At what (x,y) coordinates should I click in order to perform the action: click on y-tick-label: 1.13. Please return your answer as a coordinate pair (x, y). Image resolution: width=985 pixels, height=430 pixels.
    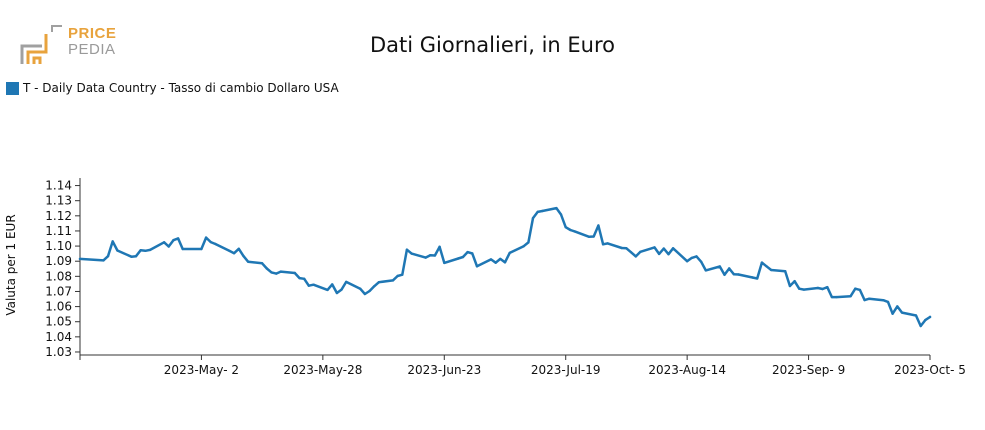
    Looking at the image, I should click on (58, 201).